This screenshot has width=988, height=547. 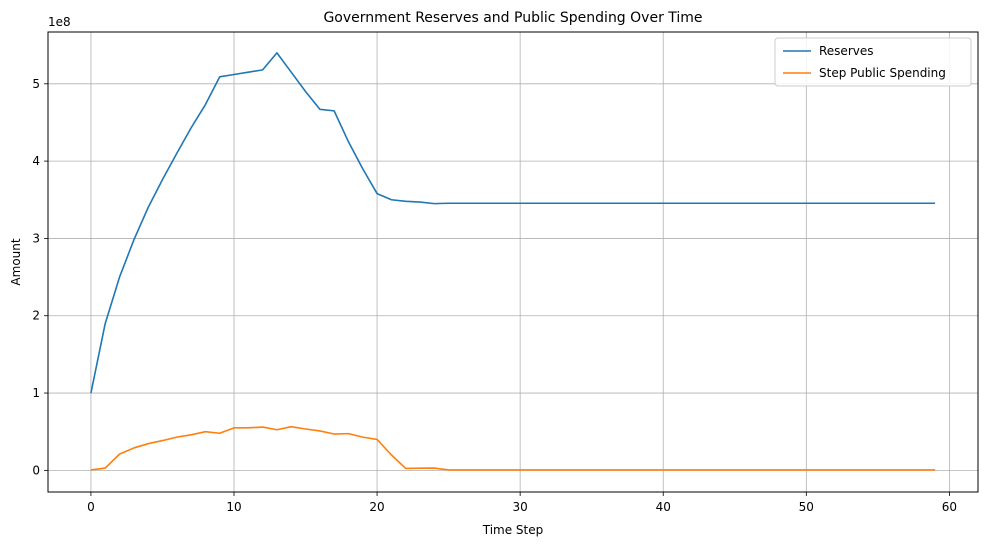 I want to click on y-tick-label: 0, so click(x=36, y=470).